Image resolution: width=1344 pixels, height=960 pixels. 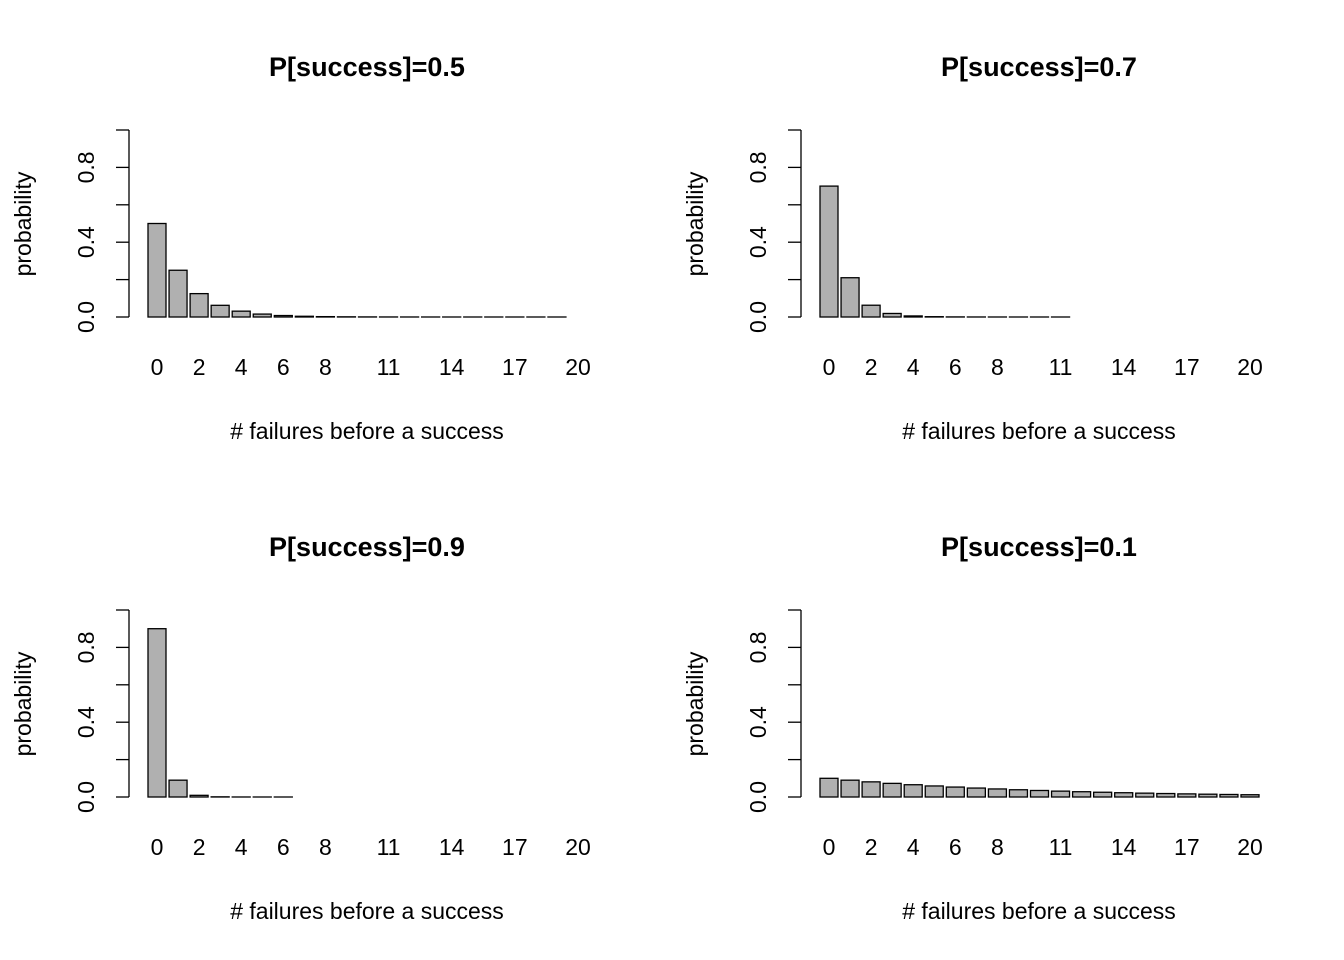 What do you see at coordinates (367, 547) in the screenshot?
I see `chart-title: P[success]=0.9` at bounding box center [367, 547].